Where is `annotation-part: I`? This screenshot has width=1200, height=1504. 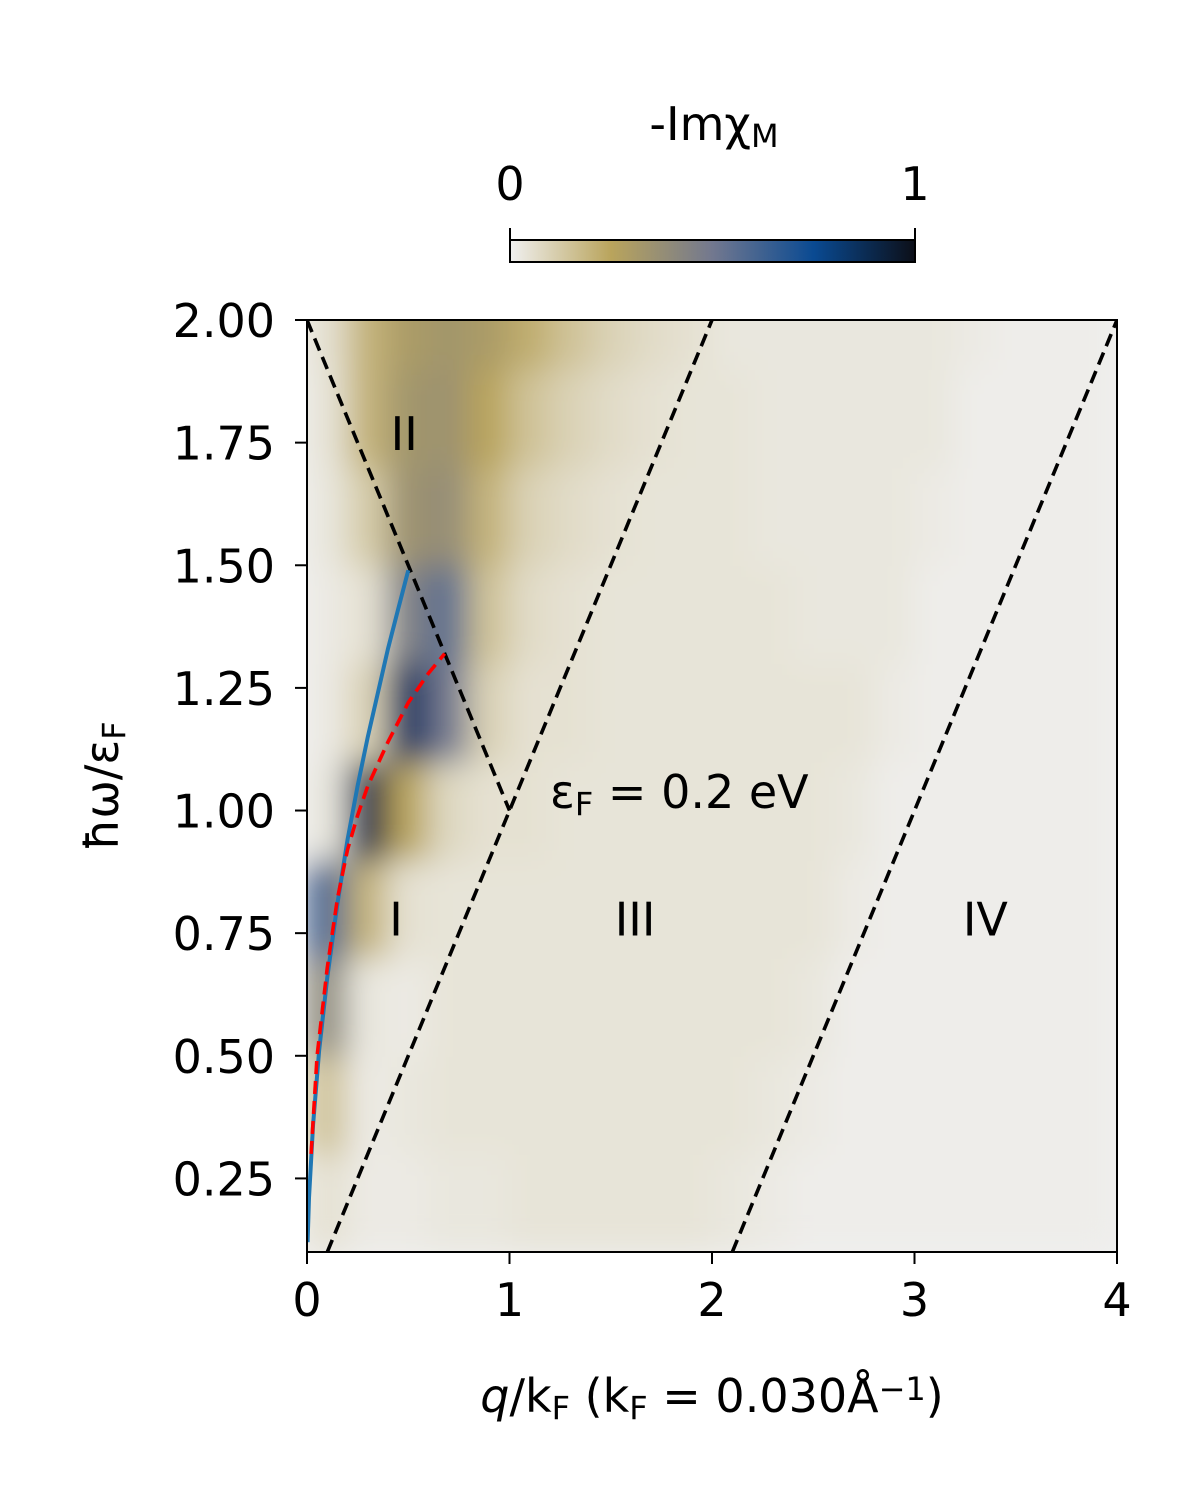
annotation-part: I is located at coordinates (396, 919).